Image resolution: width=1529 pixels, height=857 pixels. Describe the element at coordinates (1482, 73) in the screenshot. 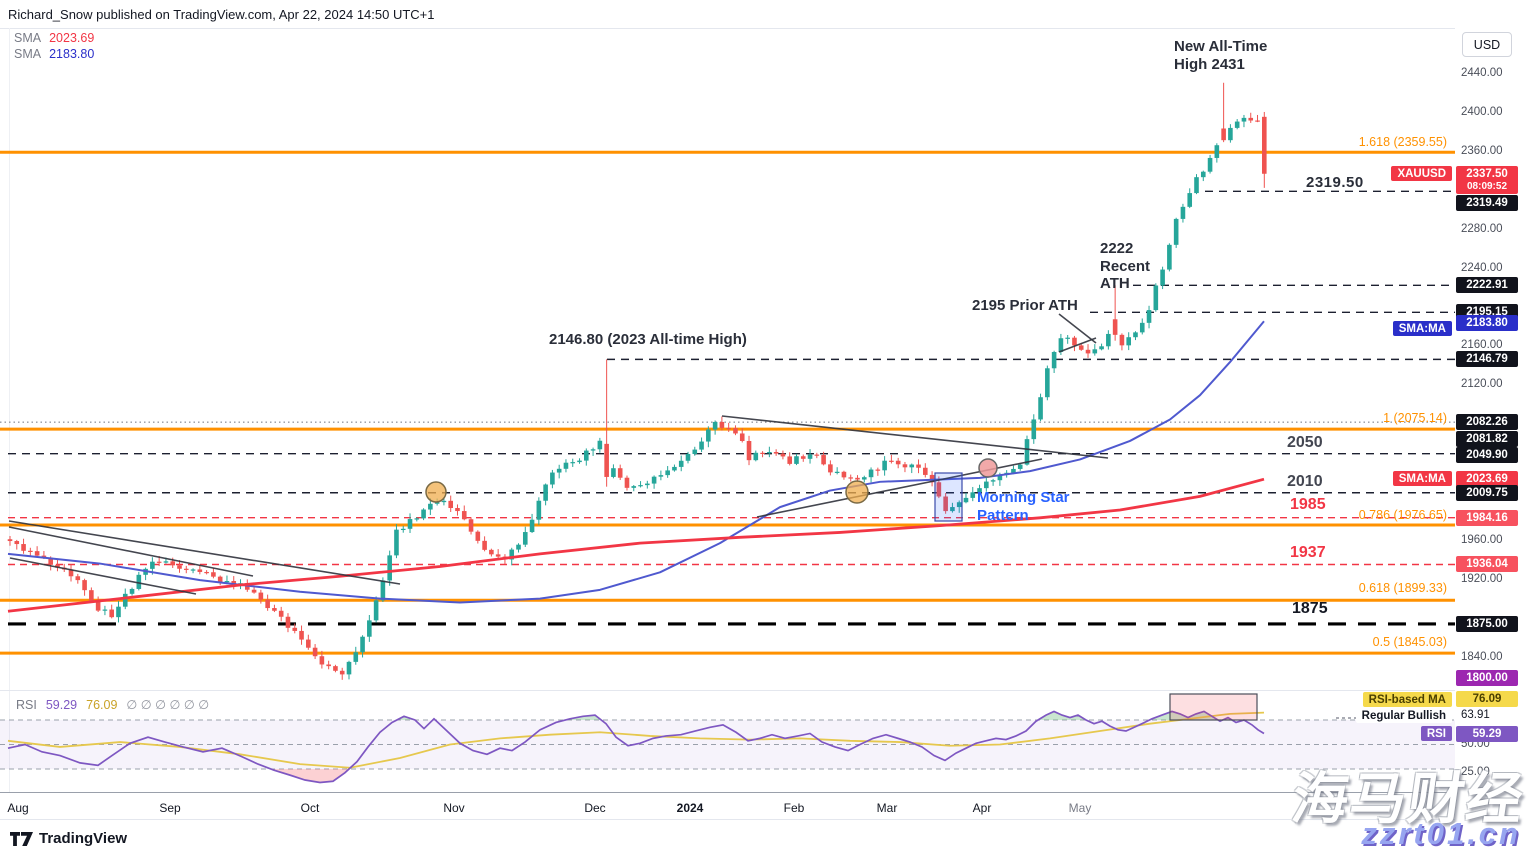

I see `price-tick: 2440.00` at that location.